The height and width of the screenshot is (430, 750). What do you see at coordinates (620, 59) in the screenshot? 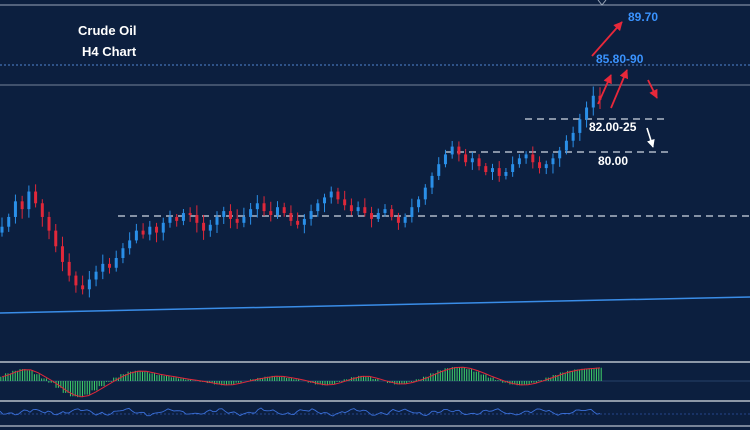
I see `level-label-resistance: 85.80-90` at bounding box center [620, 59].